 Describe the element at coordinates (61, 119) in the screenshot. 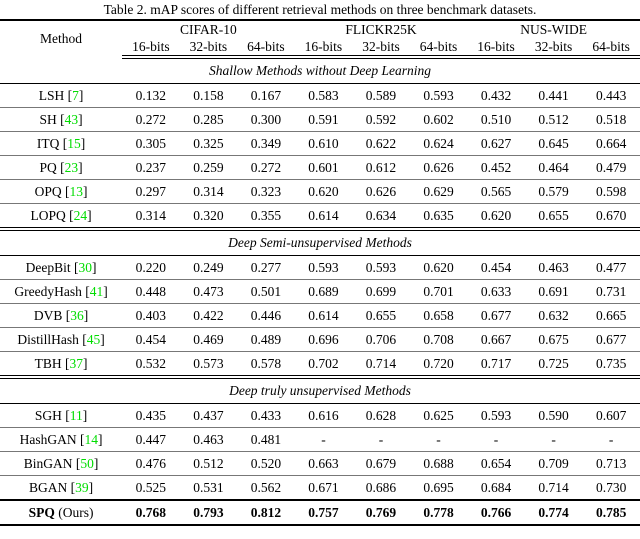

I see `method-cell: SH [43]` at that location.